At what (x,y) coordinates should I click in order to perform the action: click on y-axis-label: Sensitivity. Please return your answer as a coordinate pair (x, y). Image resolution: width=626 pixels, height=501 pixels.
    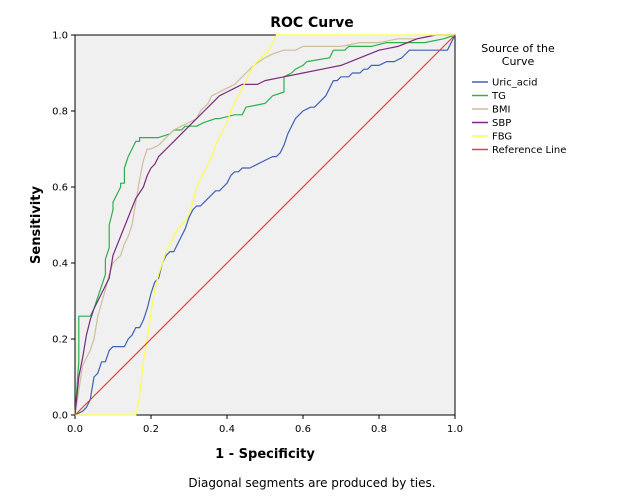
    Looking at the image, I should click on (36, 225).